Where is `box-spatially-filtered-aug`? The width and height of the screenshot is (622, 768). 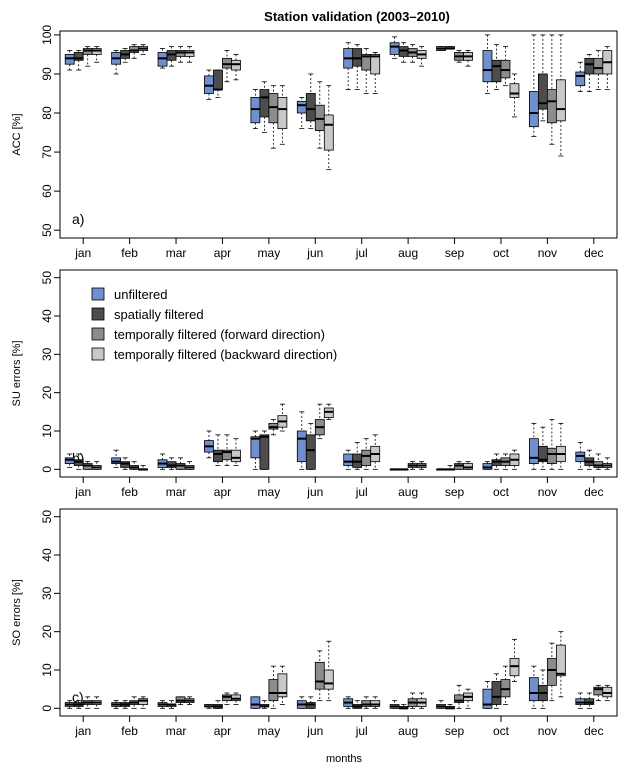
box-spatially-filtered-aug is located at coordinates (403, 52).